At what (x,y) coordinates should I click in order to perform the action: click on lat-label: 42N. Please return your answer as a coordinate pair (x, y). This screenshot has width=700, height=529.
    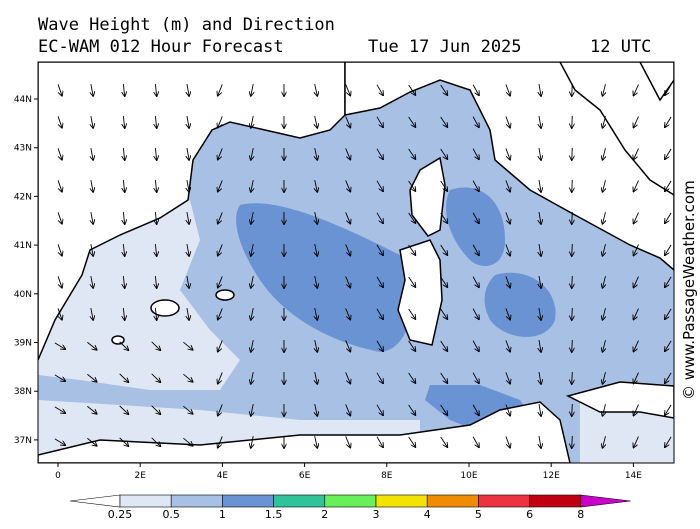
    Looking at the image, I should click on (23, 197).